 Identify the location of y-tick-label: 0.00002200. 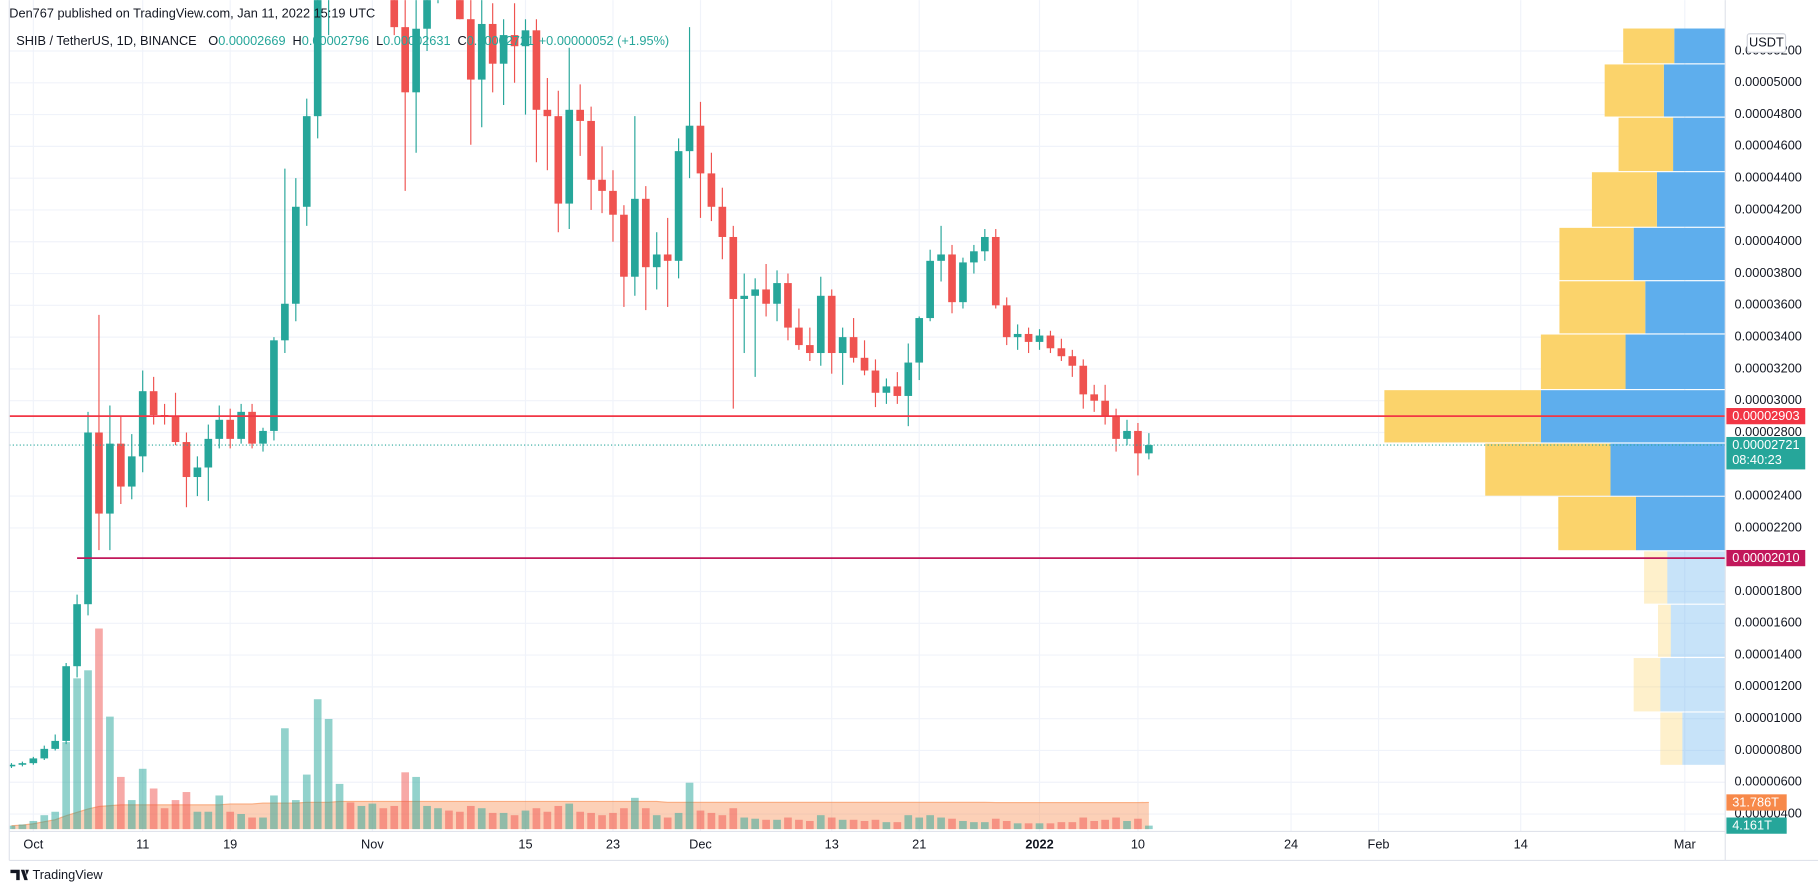
(1768, 526).